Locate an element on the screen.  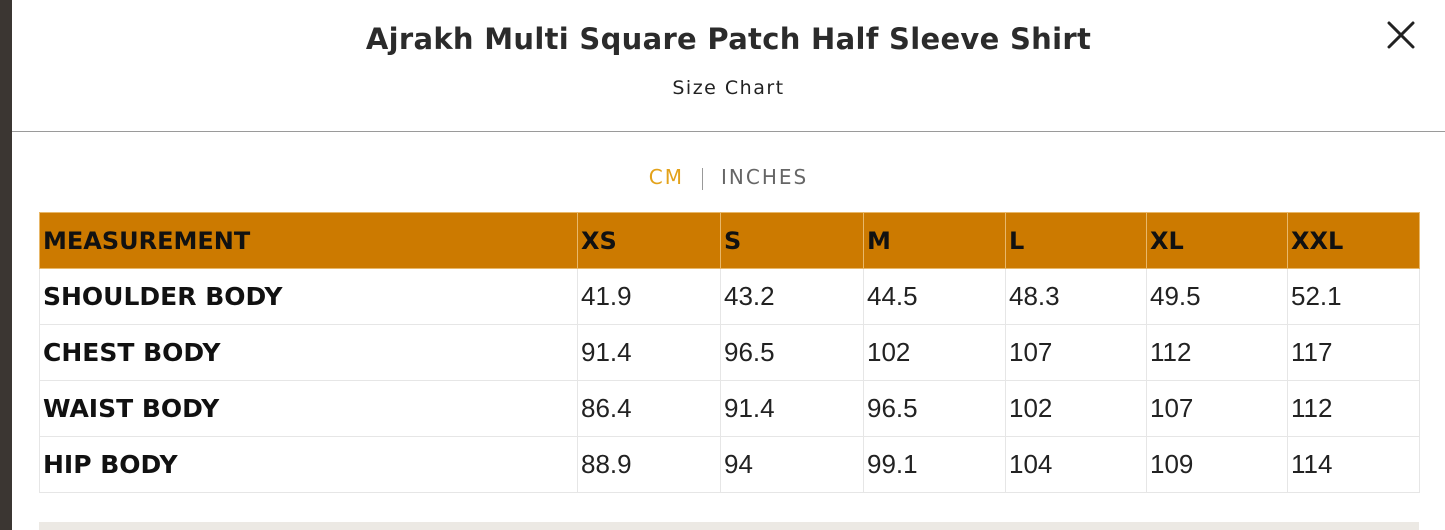
cell: 49.5 is located at coordinates (1217, 296).